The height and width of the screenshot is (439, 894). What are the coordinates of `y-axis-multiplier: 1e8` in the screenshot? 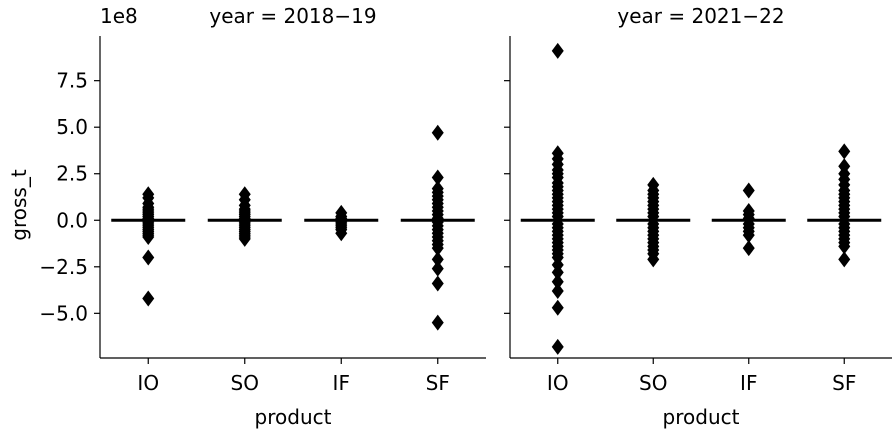 It's located at (119, 16).